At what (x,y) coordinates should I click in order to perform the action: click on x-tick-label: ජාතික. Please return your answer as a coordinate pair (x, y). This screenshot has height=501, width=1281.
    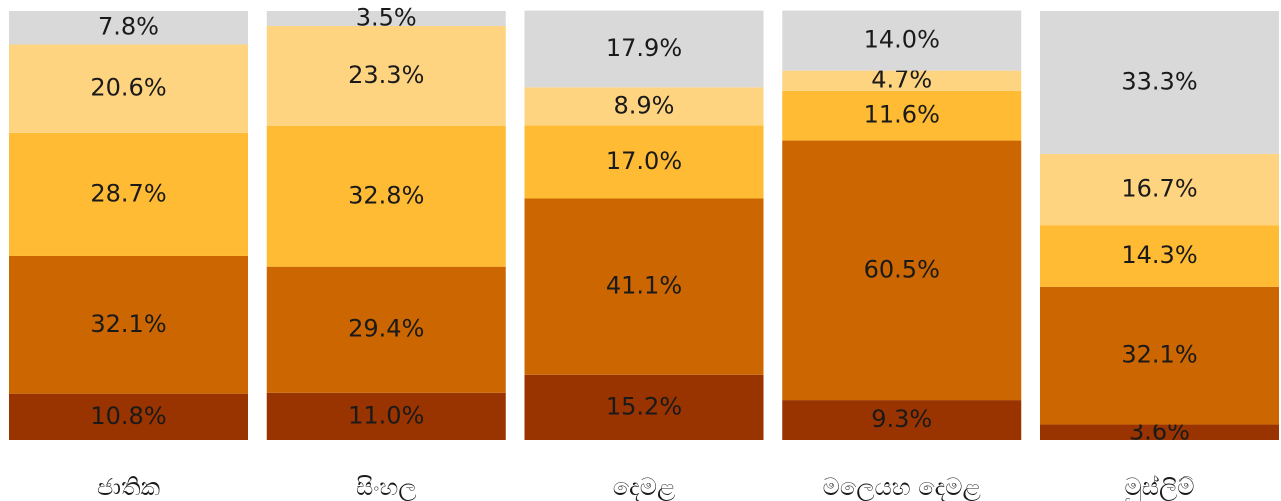
    Looking at the image, I should click on (128, 487).